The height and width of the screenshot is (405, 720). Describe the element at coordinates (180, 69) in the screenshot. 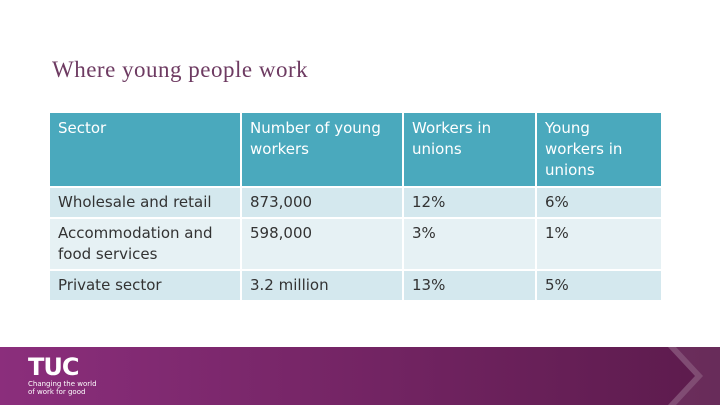

I see `slide-title: Where young people work` at that location.